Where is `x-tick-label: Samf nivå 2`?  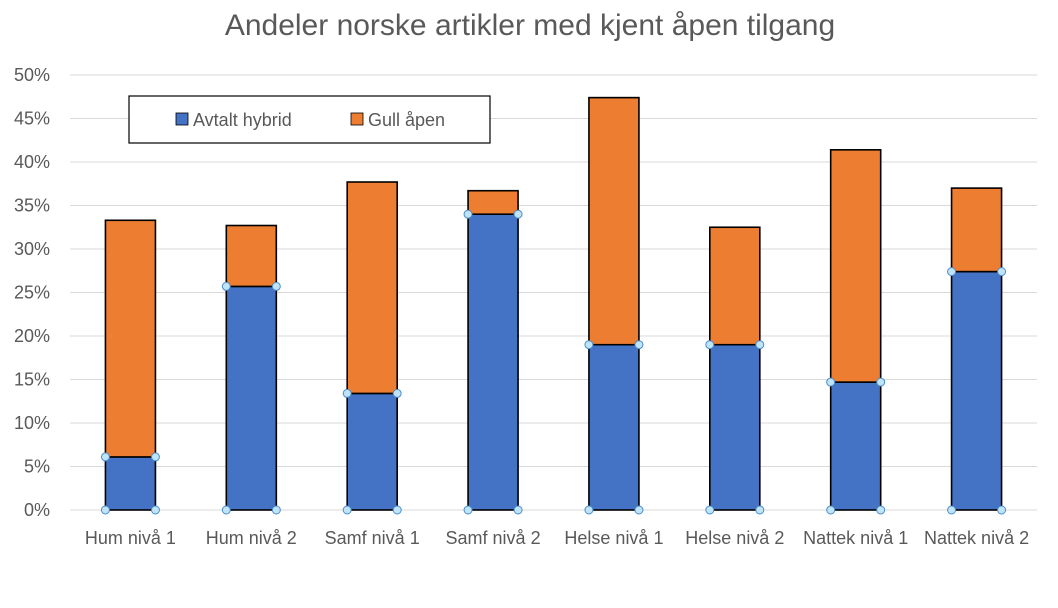 x-tick-label: Samf nivå 2 is located at coordinates (493, 538).